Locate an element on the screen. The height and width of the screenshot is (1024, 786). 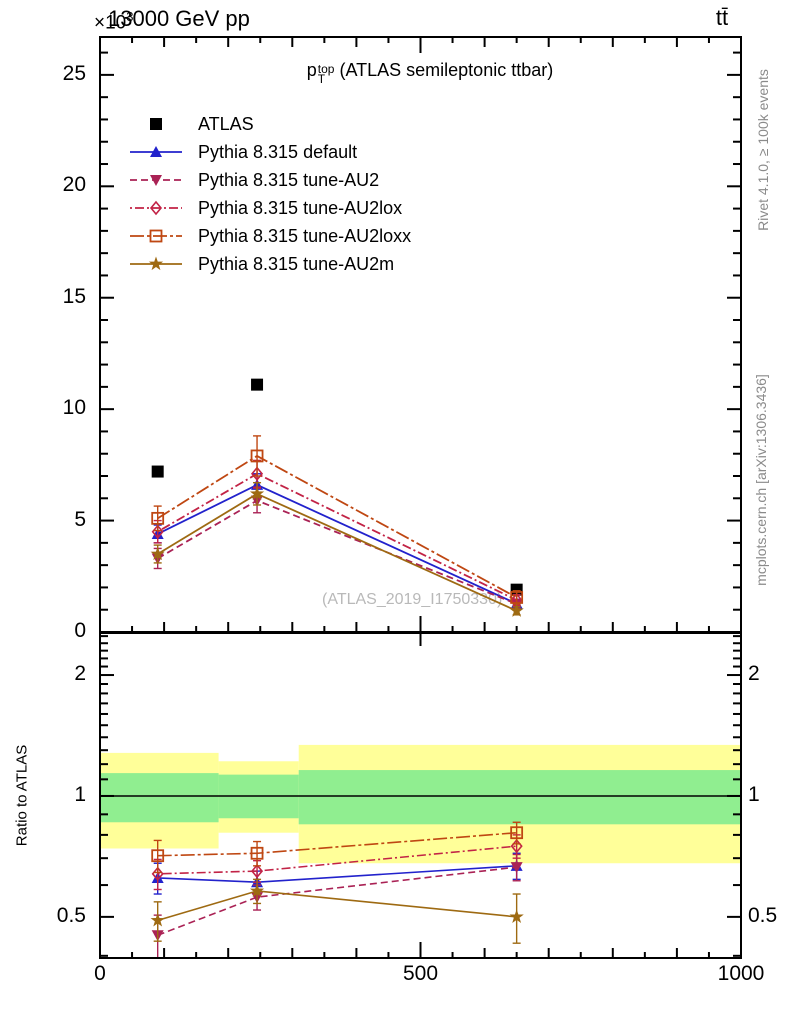
observable-title: p top T (ATLAS semileptonic ttbar) is located at coordinates (430, 72).